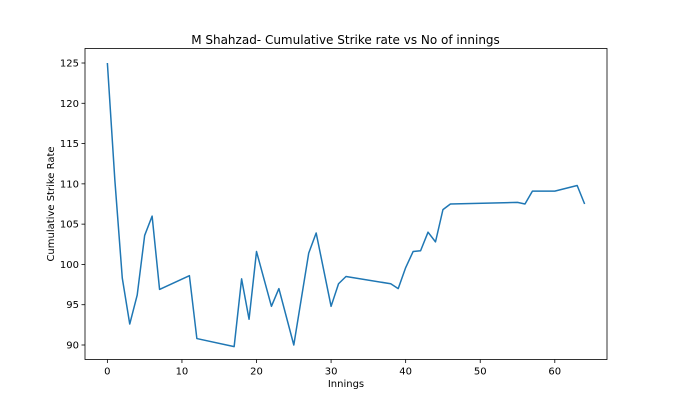  I want to click on y-tick-label: 90, so click(72, 345).